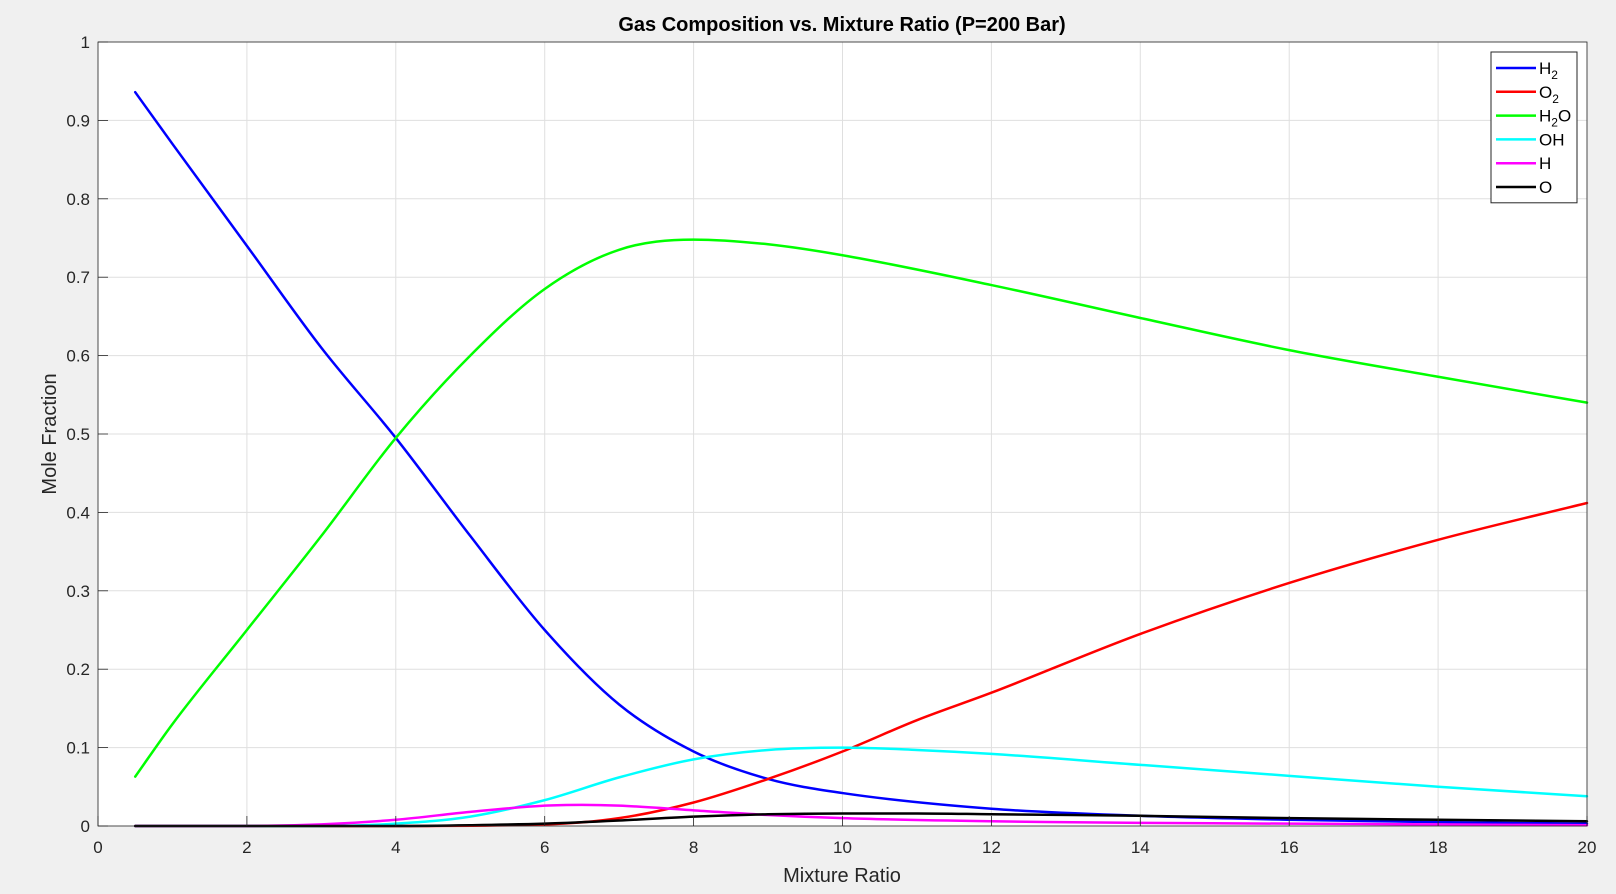 Image resolution: width=1616 pixels, height=894 pixels. I want to click on legend-label-h2: H2, so click(1548, 70).